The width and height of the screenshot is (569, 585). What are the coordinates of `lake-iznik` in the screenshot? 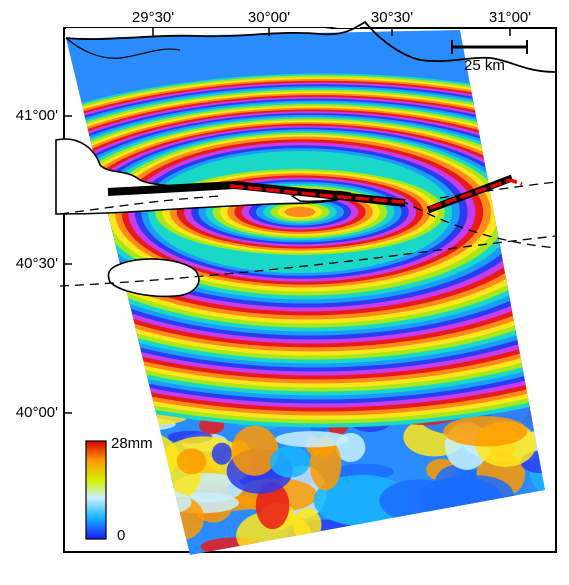 It's located at (153, 278).